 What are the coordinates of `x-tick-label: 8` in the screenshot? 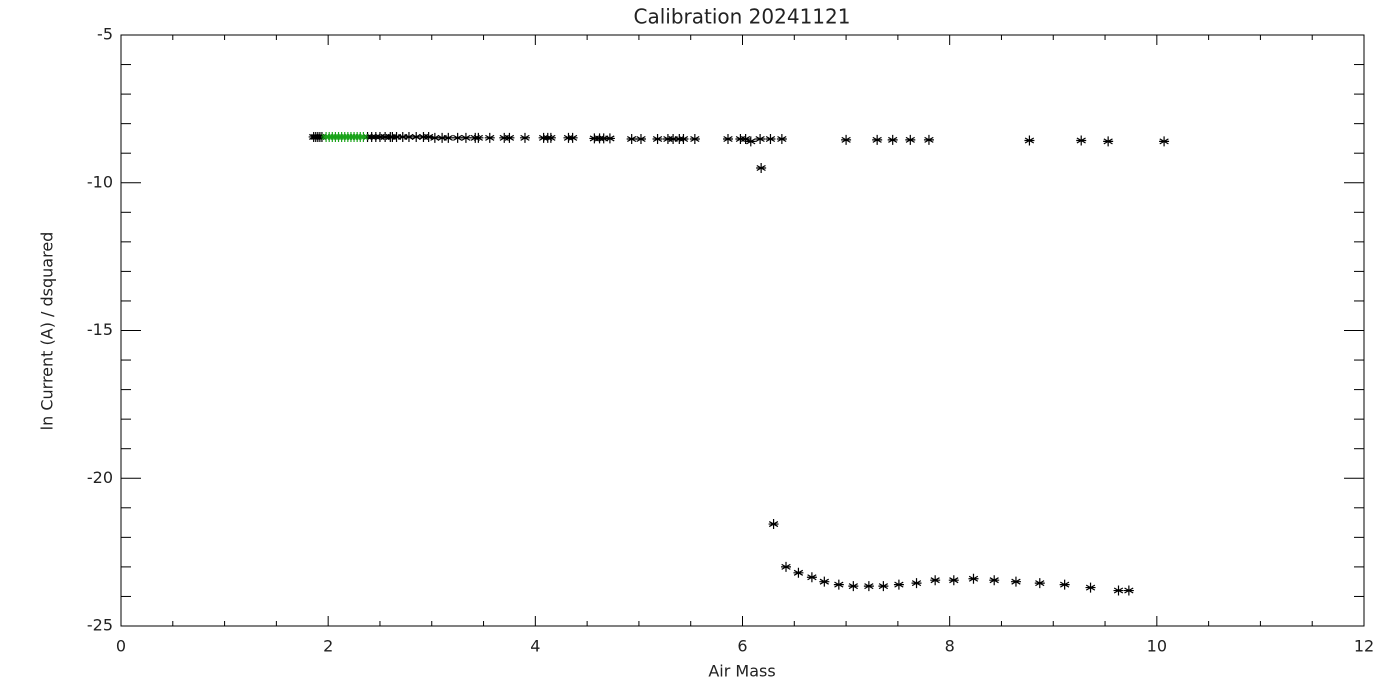 It's located at (950, 646).